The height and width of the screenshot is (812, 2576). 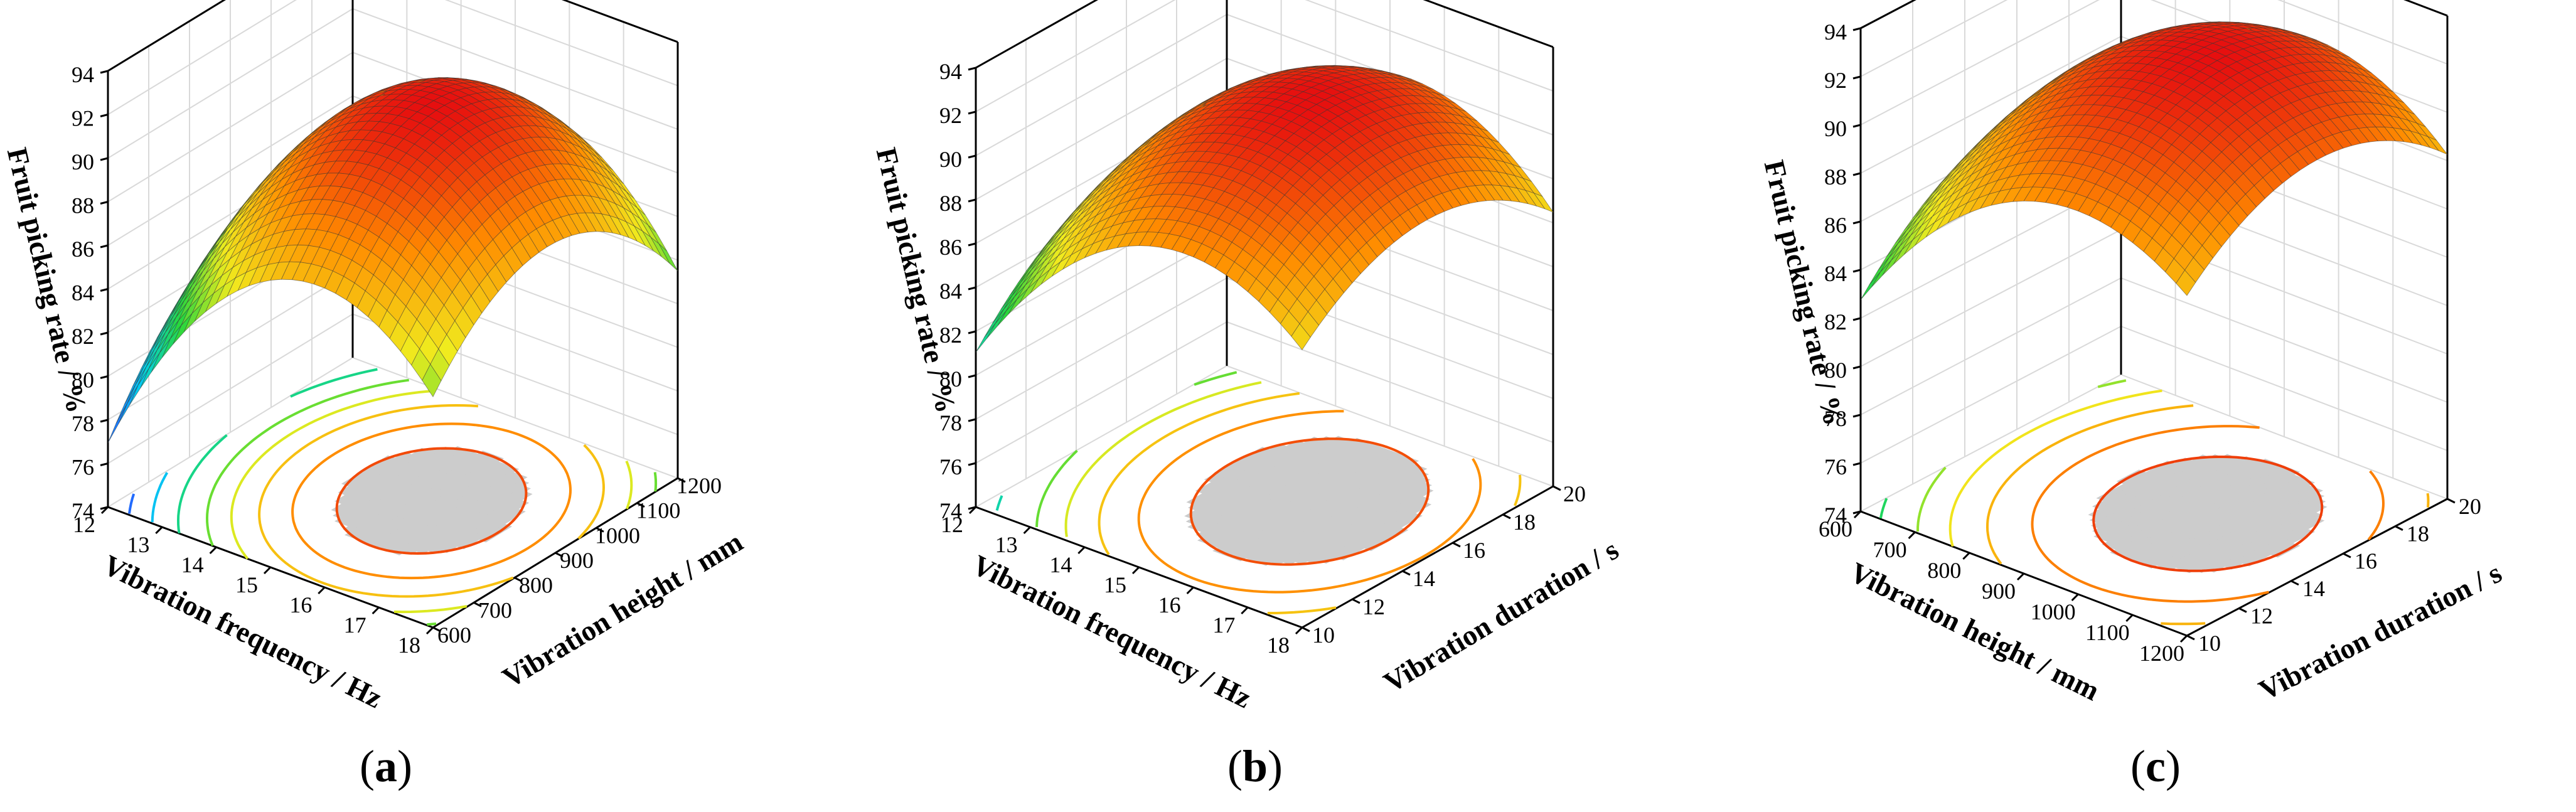 I want to click on x-tick-label: 600, so click(x=1836, y=529).